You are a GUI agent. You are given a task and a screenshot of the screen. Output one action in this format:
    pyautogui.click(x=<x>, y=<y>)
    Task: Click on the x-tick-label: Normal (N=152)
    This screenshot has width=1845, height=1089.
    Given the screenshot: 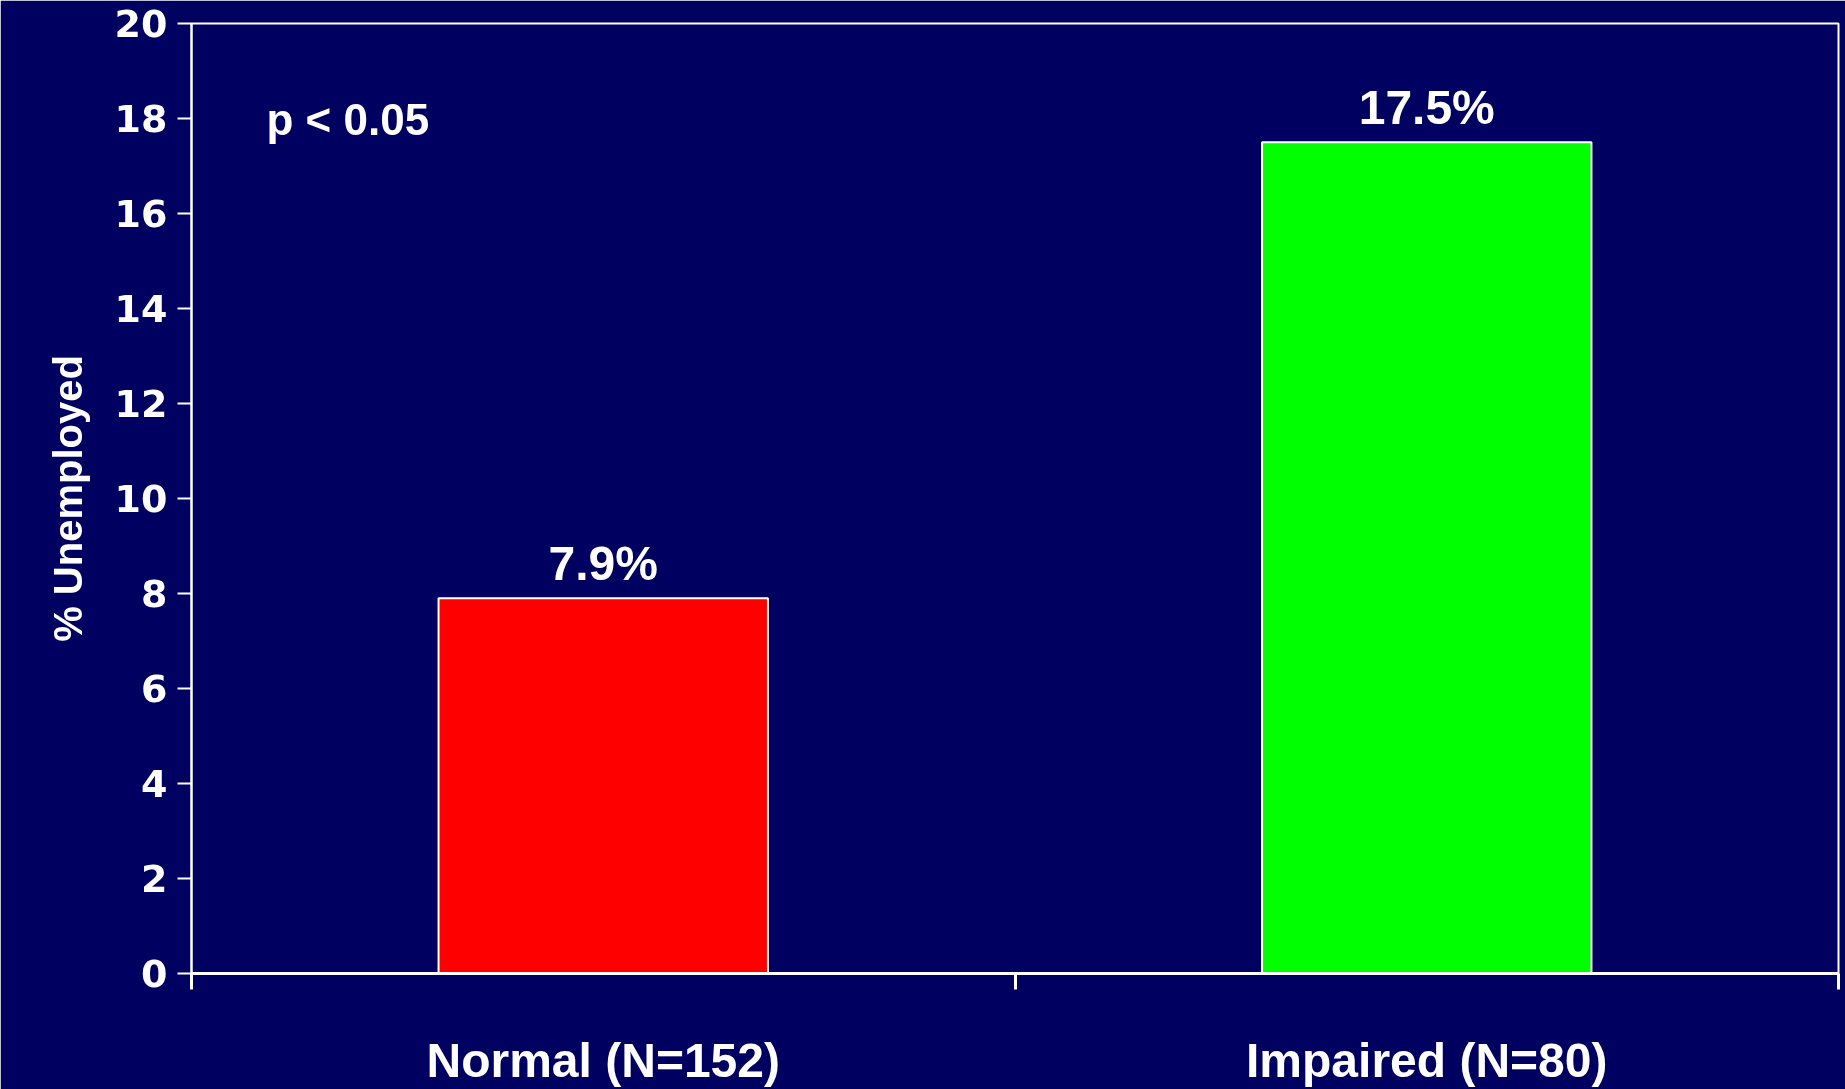 What is the action you would take?
    pyautogui.click(x=603, y=1060)
    